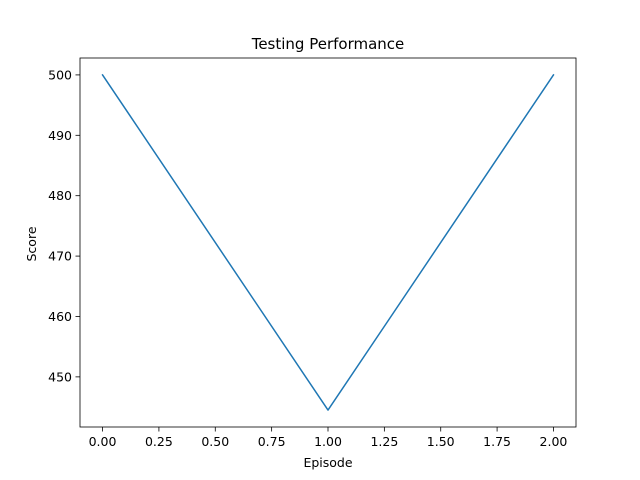  I want to click on x-tick-label: 0.25, so click(159, 441).